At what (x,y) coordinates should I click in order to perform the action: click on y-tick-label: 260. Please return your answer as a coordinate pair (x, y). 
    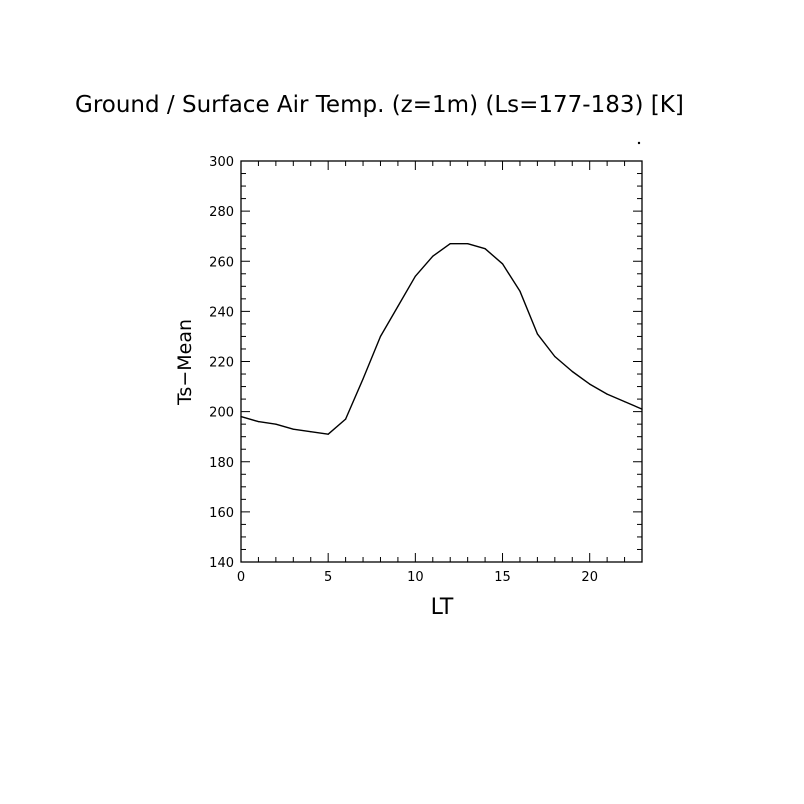
    Looking at the image, I should click on (221, 262).